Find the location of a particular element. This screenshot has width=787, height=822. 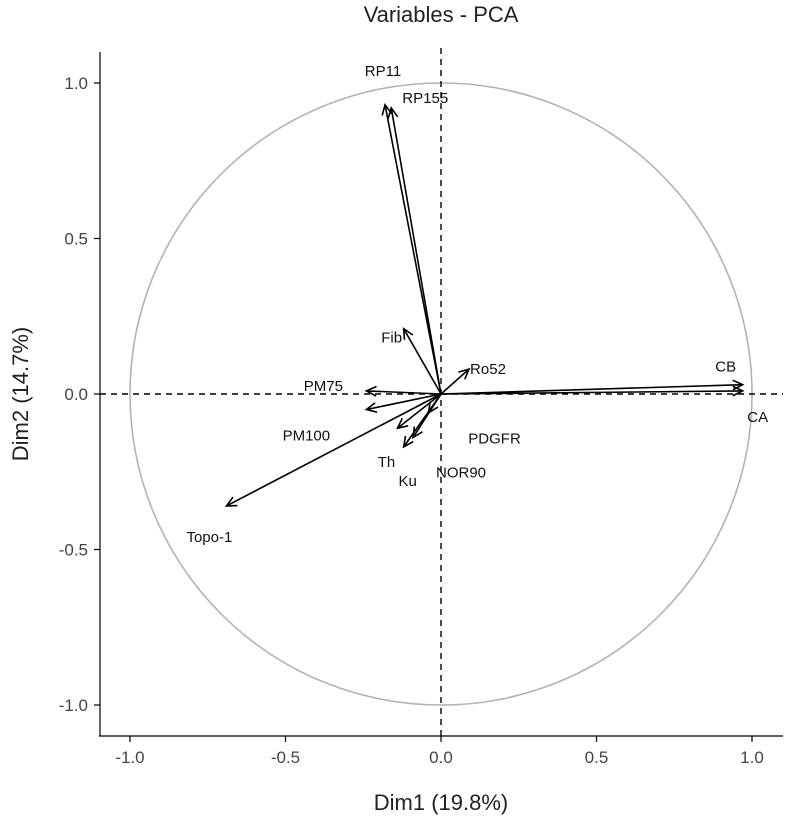

y-tick-label: 0.5 is located at coordinates (76, 239).